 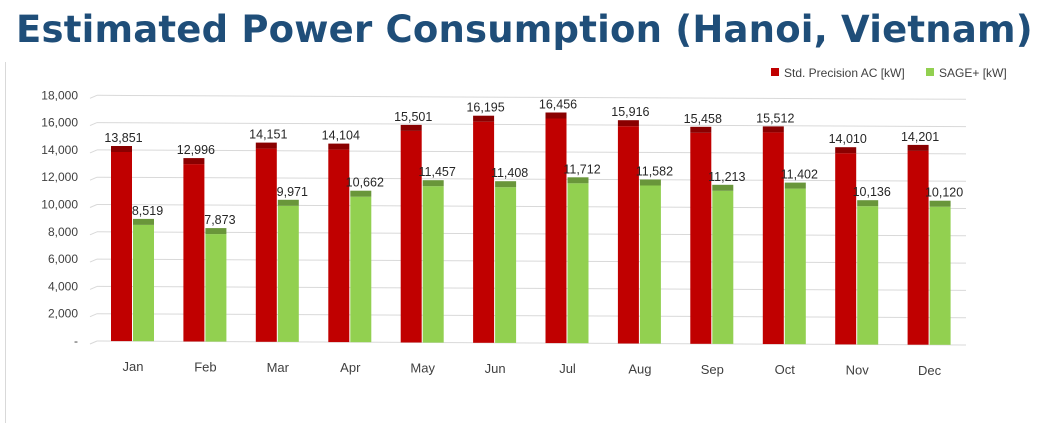 I want to click on x-tick-label: Feb, so click(x=205, y=367).